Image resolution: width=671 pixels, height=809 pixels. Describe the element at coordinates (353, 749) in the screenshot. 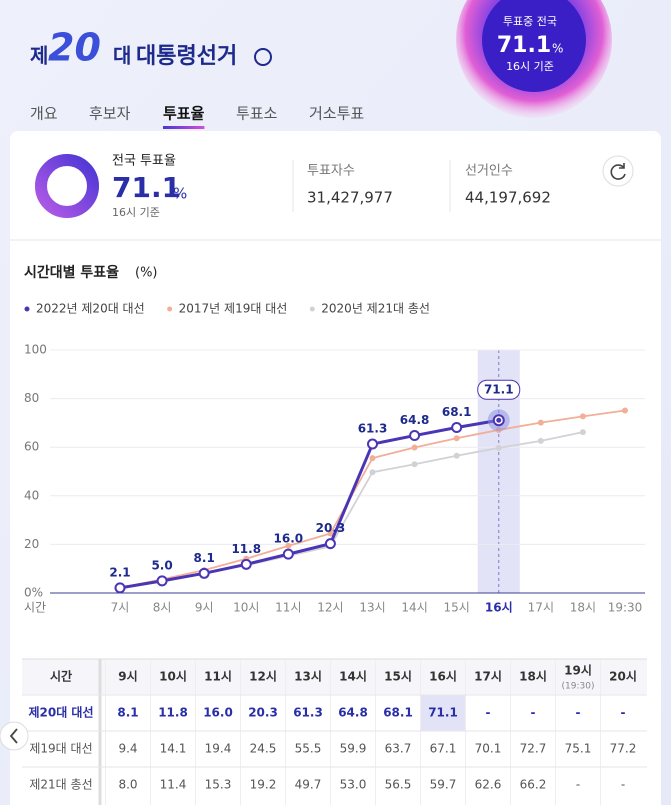

I see `cell: 59.9` at that location.